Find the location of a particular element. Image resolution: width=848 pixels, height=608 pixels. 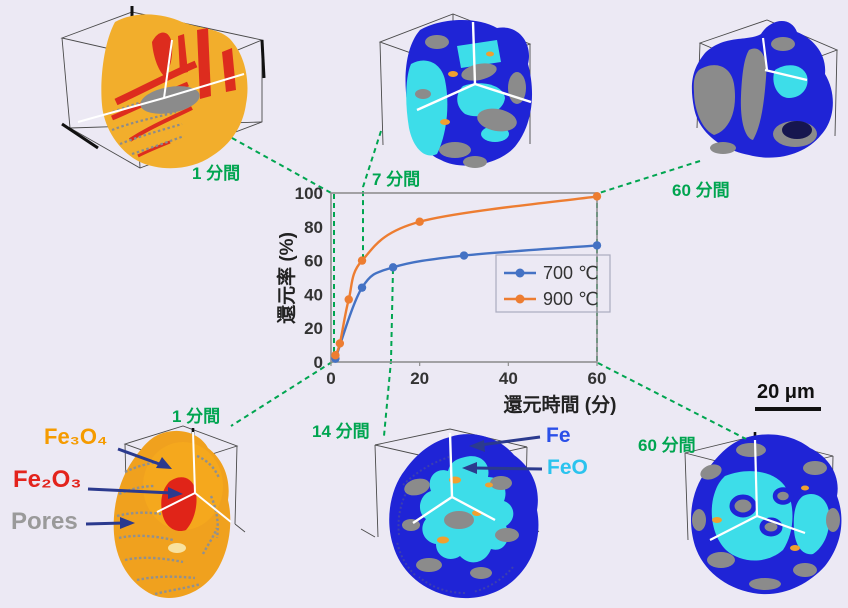

time-label-bottom-left: 1 分間 is located at coordinates (196, 416).